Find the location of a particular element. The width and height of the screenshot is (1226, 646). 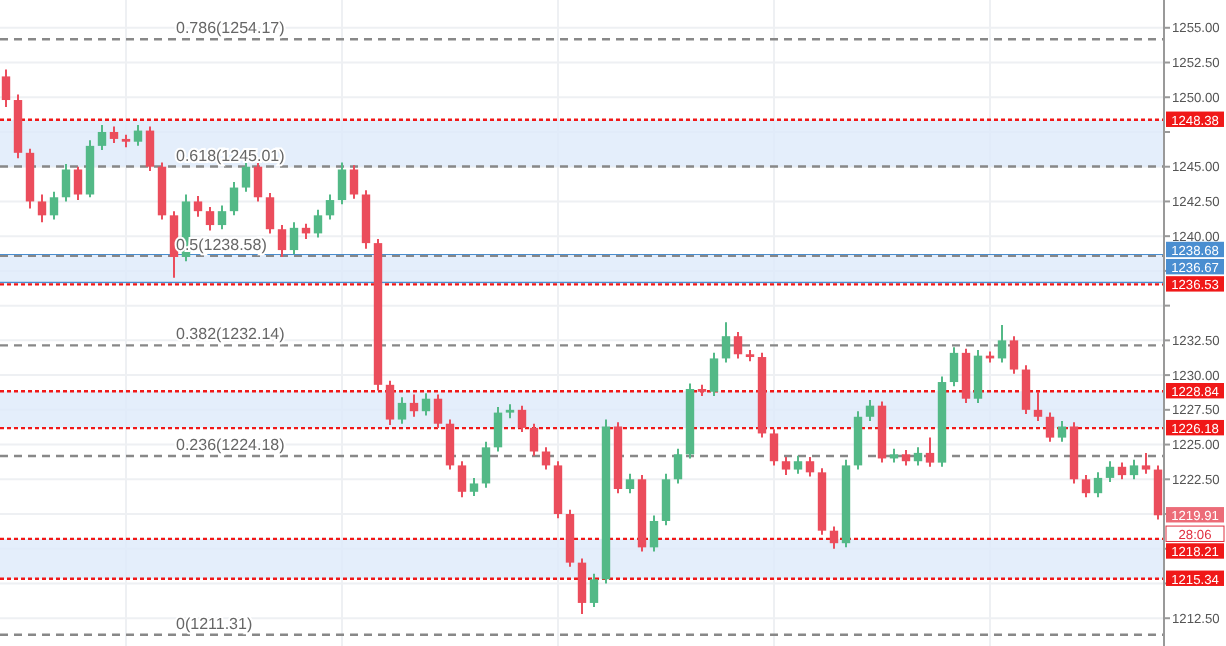

ref-line-label: 0(1211.31) is located at coordinates (214, 623).